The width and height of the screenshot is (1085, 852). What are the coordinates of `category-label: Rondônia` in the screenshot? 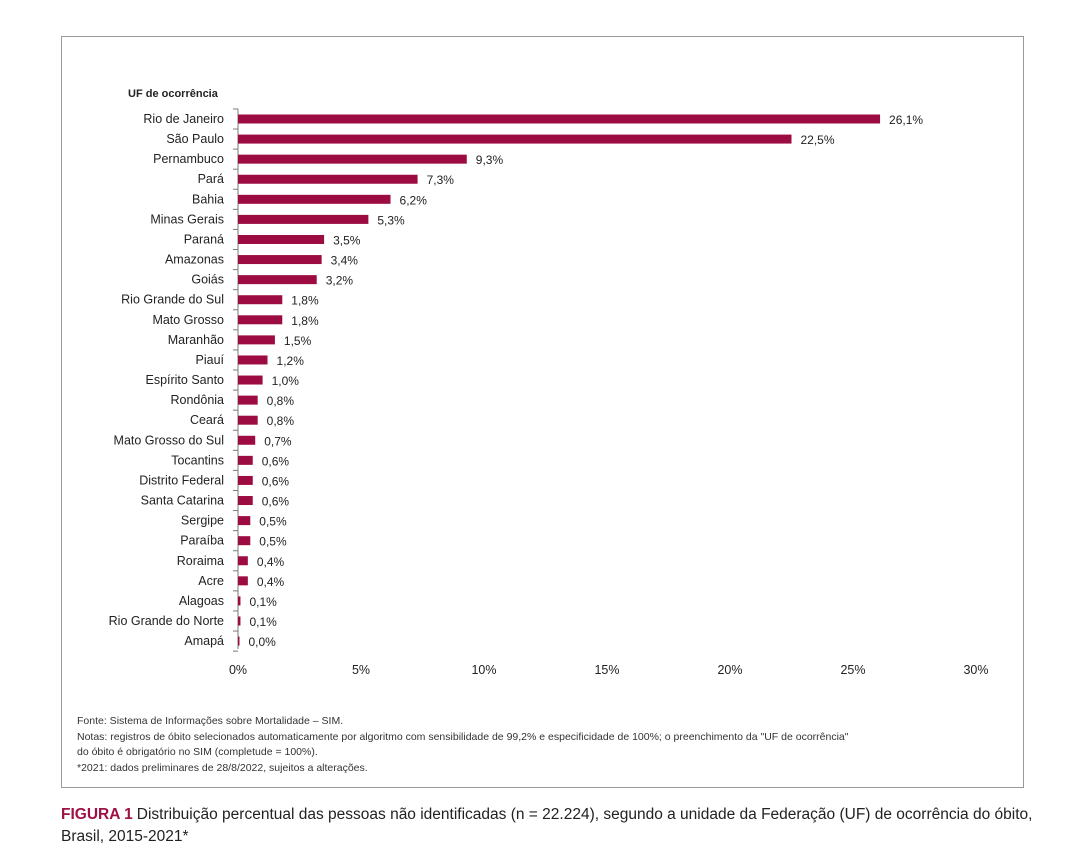 It's located at (197, 400).